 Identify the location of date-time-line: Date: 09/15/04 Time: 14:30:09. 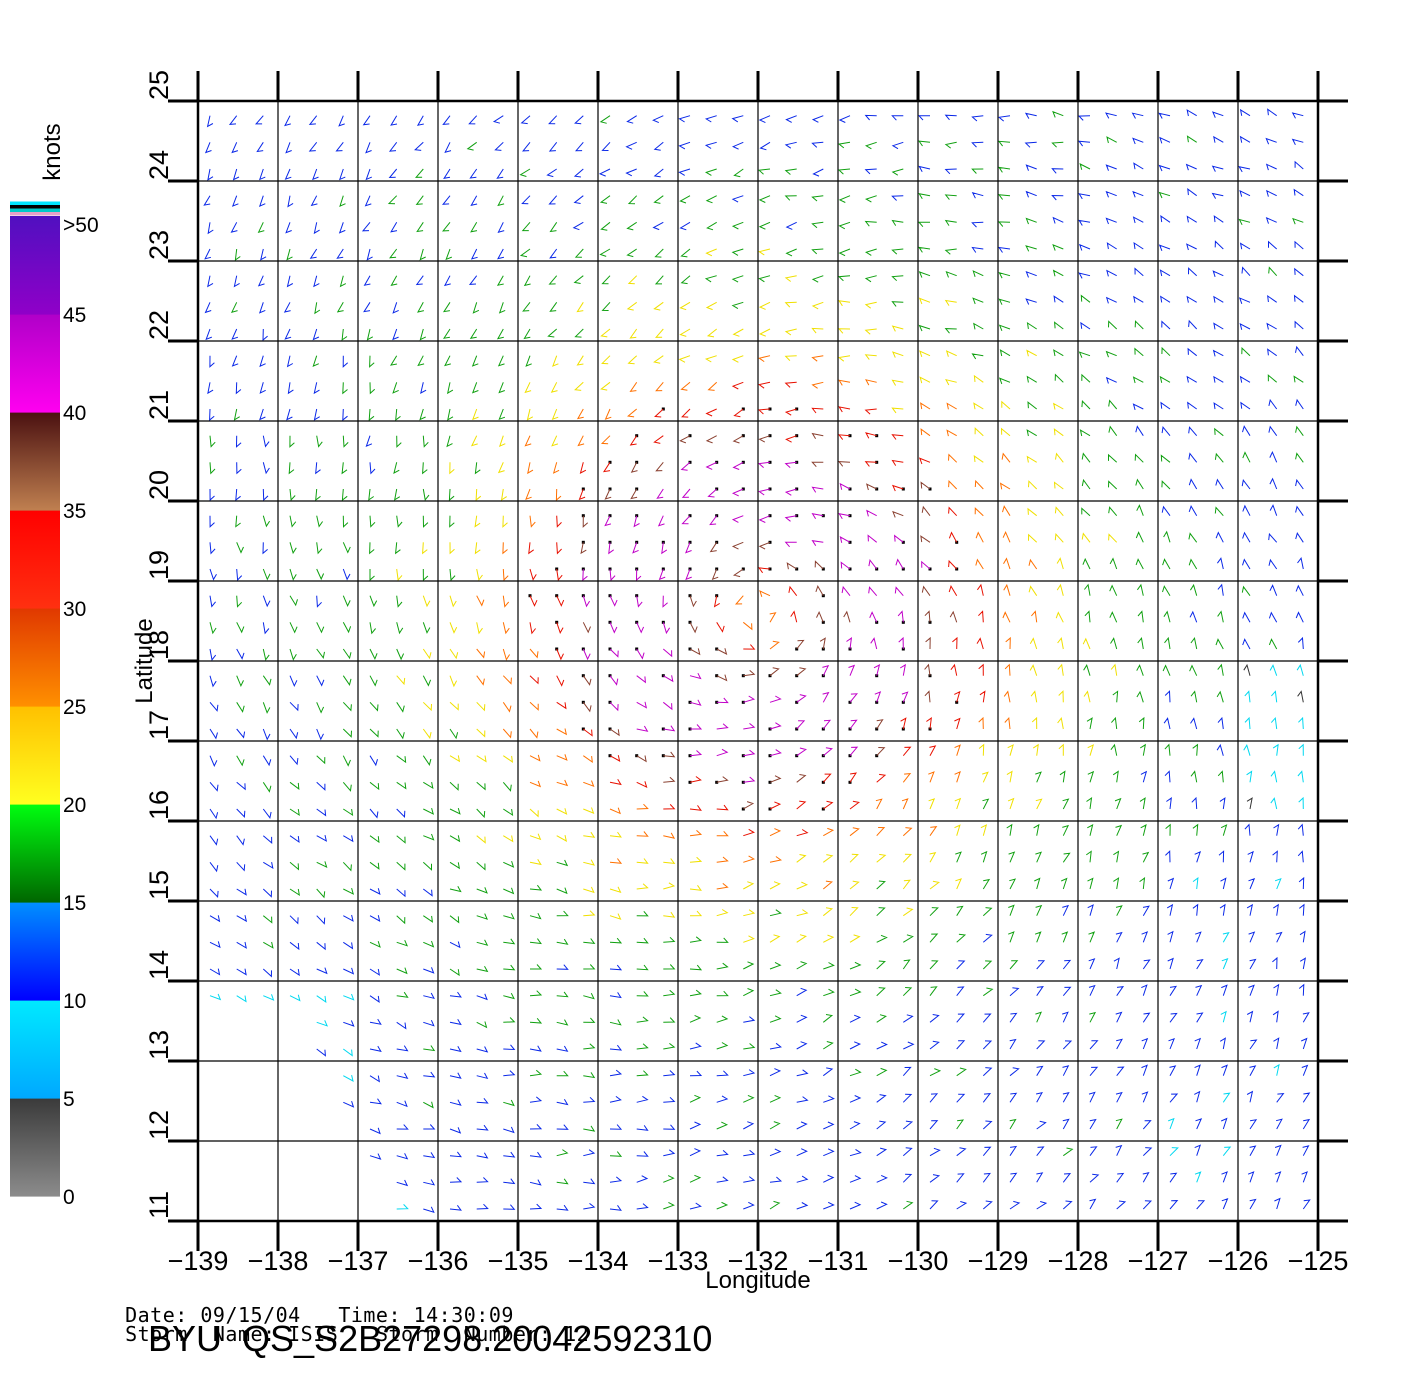
(307, 1303).